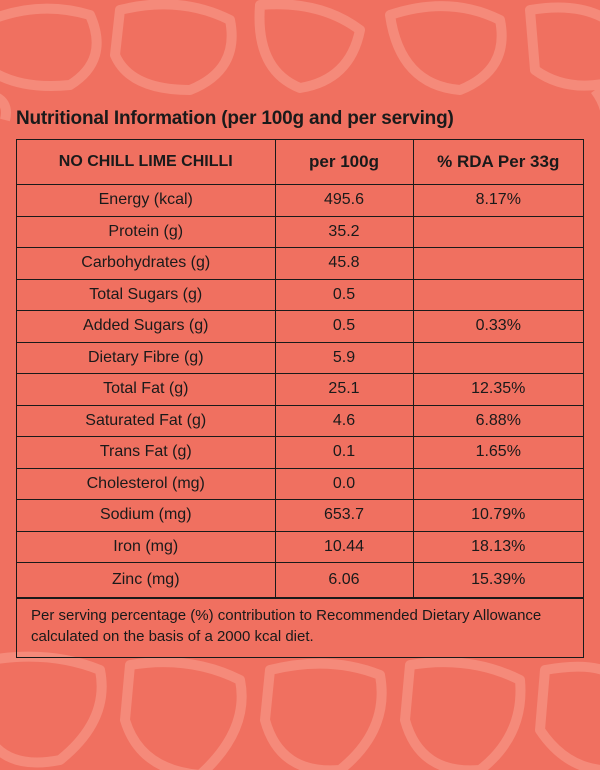 The height and width of the screenshot is (770, 600). Describe the element at coordinates (497, 580) in the screenshot. I see `nutrient-rda: 15.39%` at that location.